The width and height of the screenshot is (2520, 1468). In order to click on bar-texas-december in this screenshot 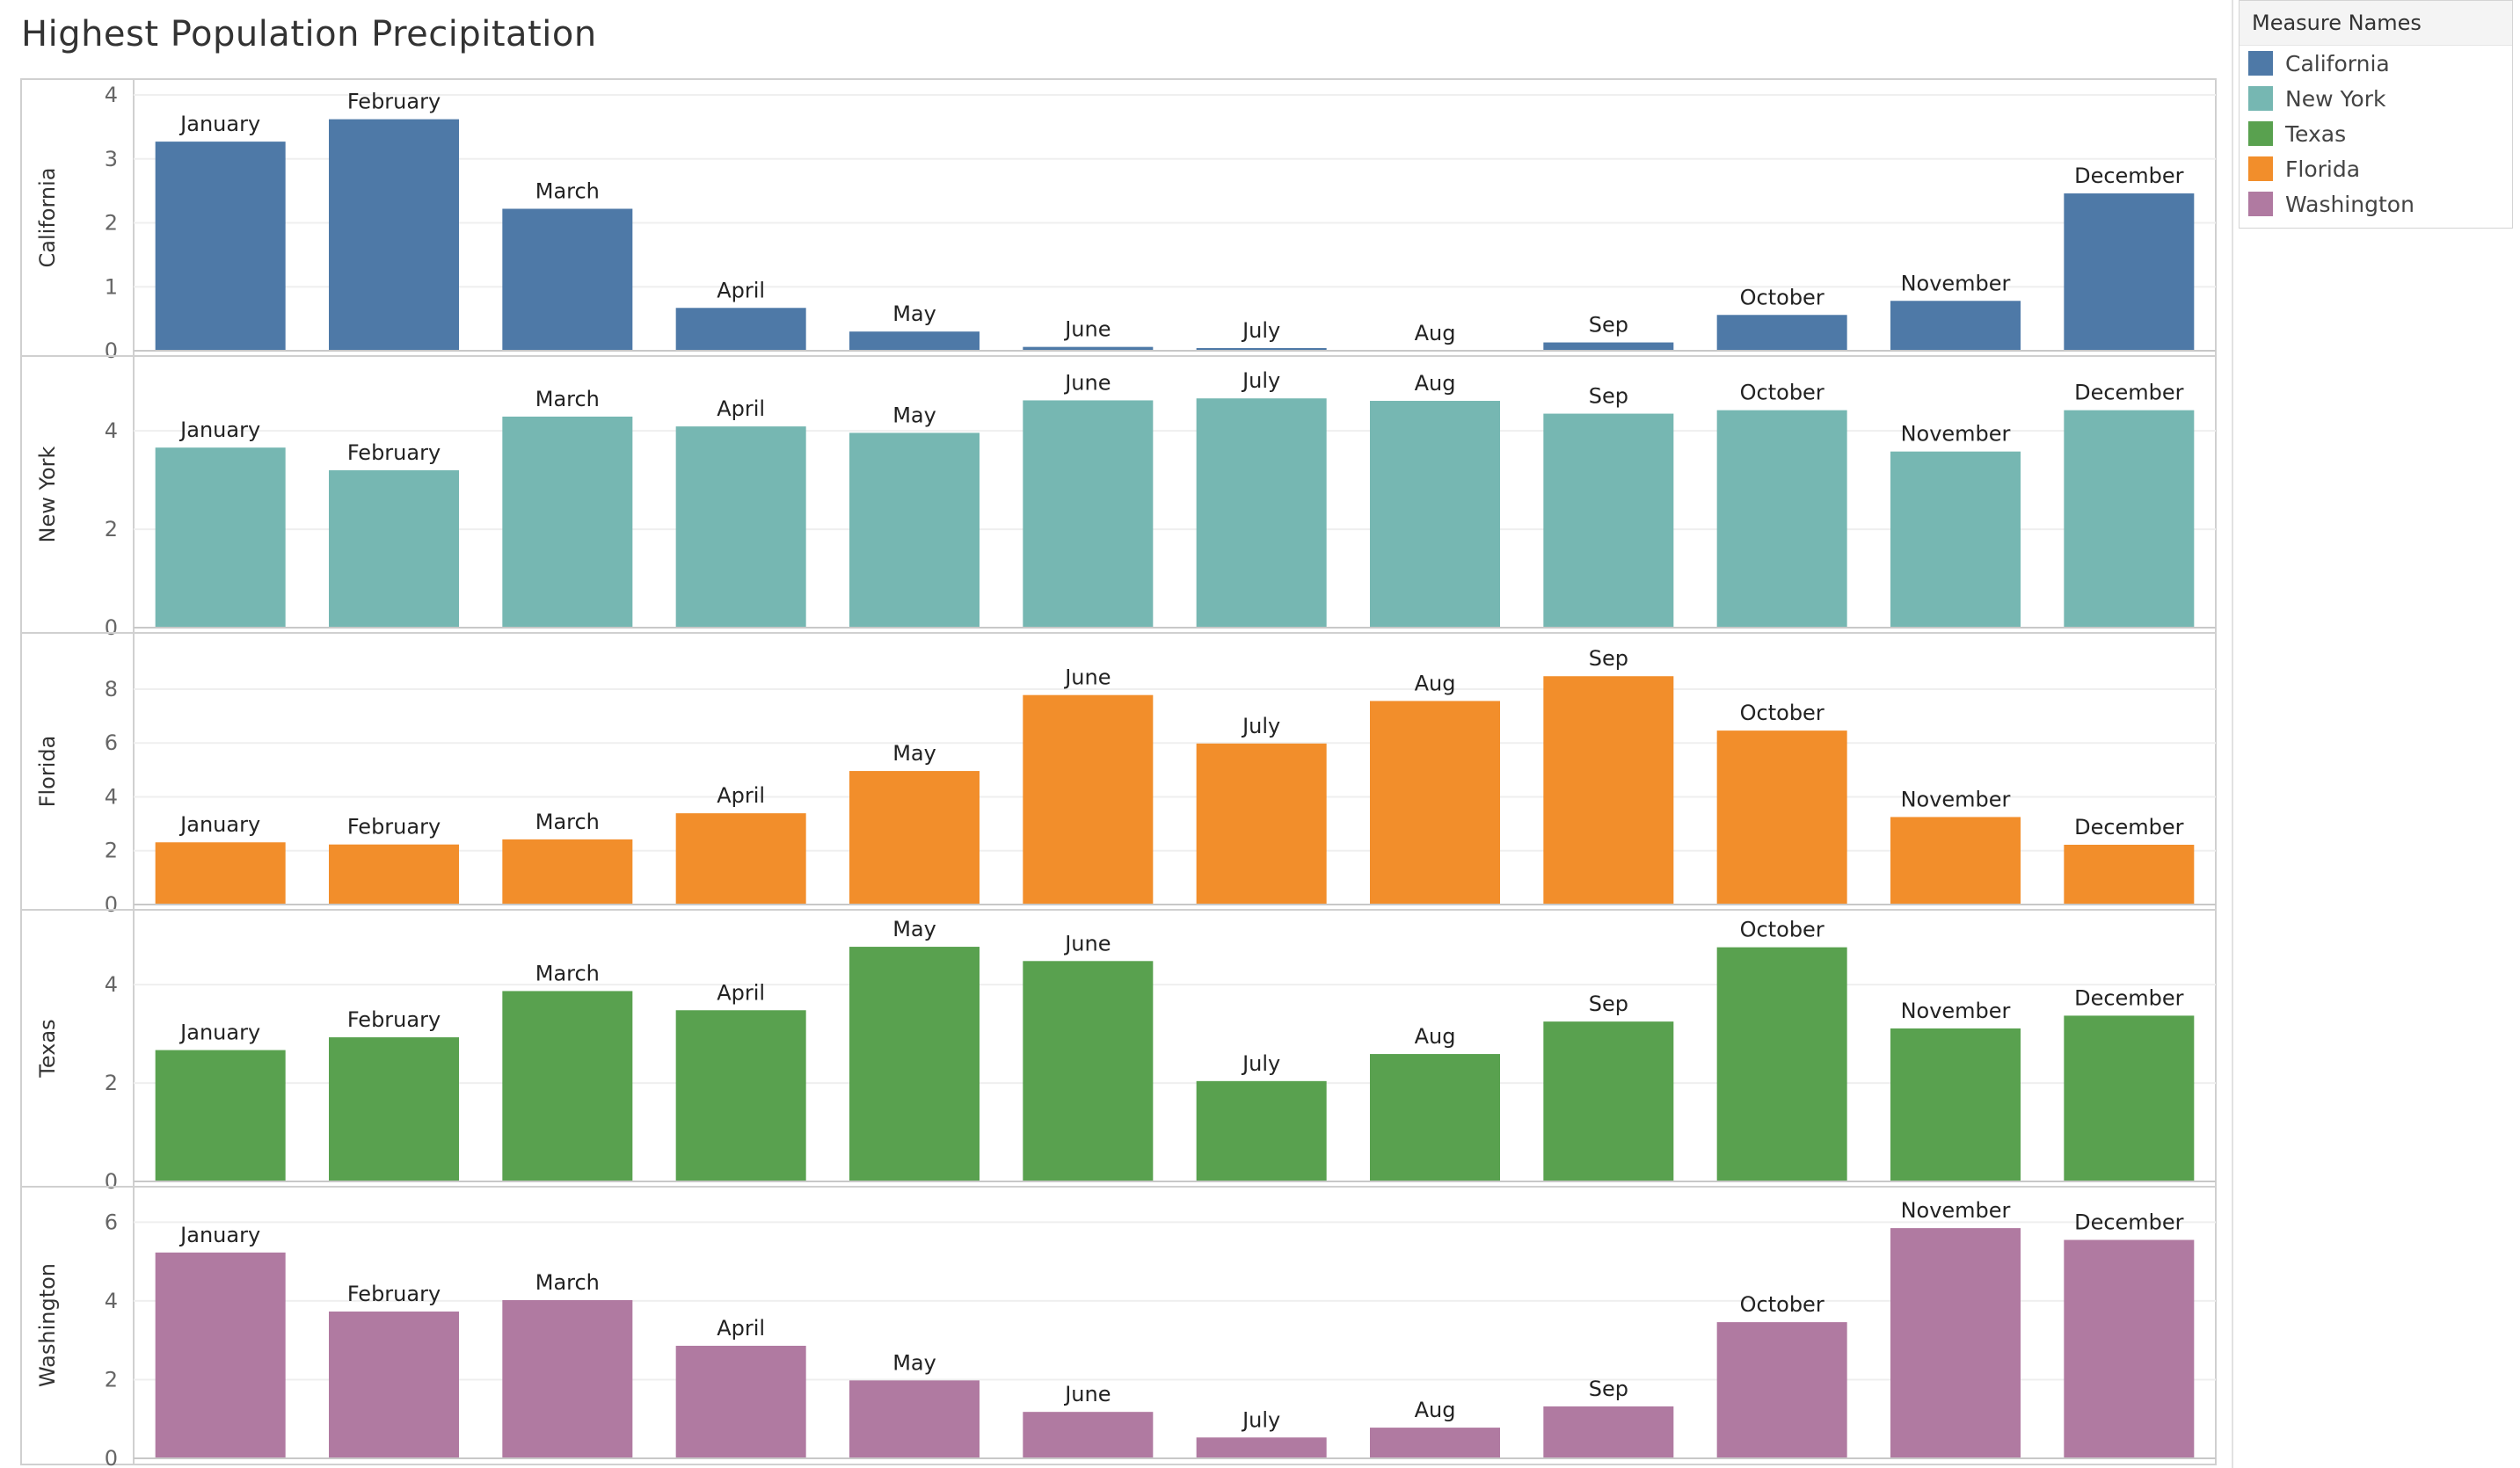, I will do `click(2129, 1098)`.